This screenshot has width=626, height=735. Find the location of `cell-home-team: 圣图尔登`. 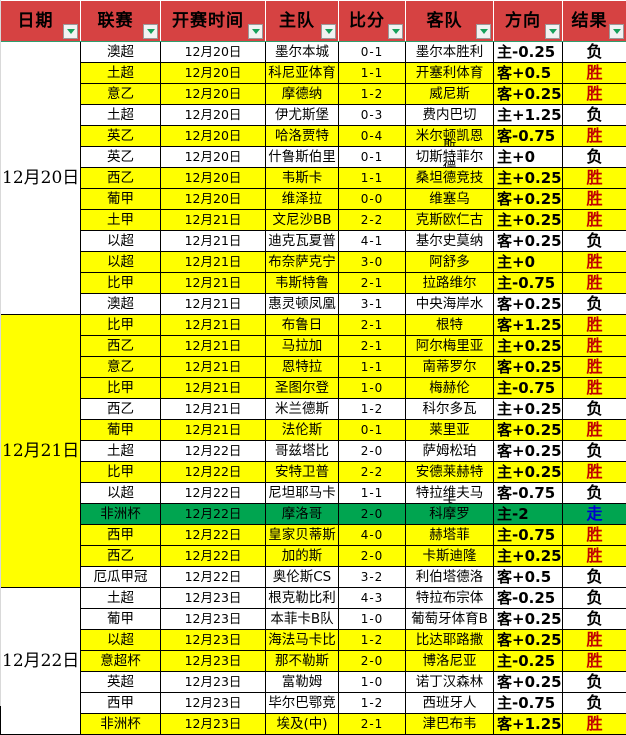

cell-home-team: 圣图尔登 is located at coordinates (302, 388).